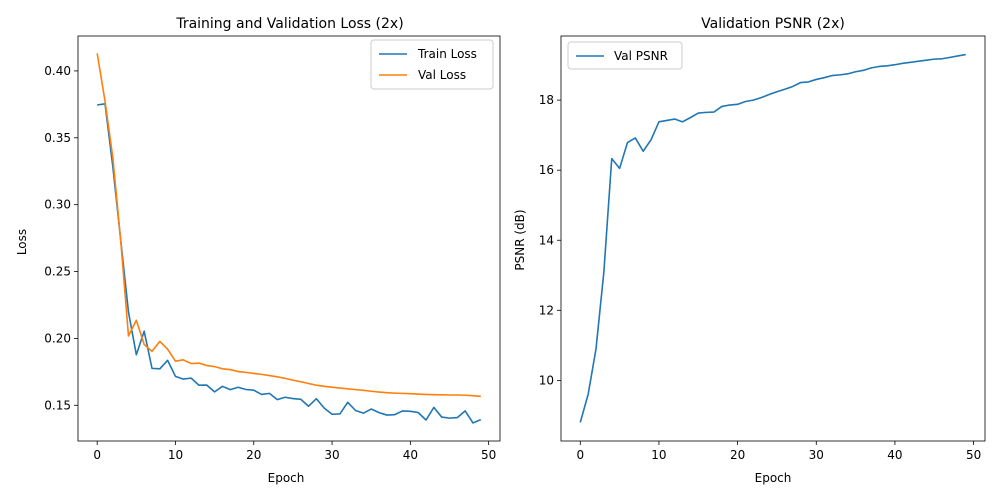 This screenshot has width=1000, height=500. What do you see at coordinates (773, 478) in the screenshot?
I see `psnr-chart-xlabel: Epoch` at bounding box center [773, 478].